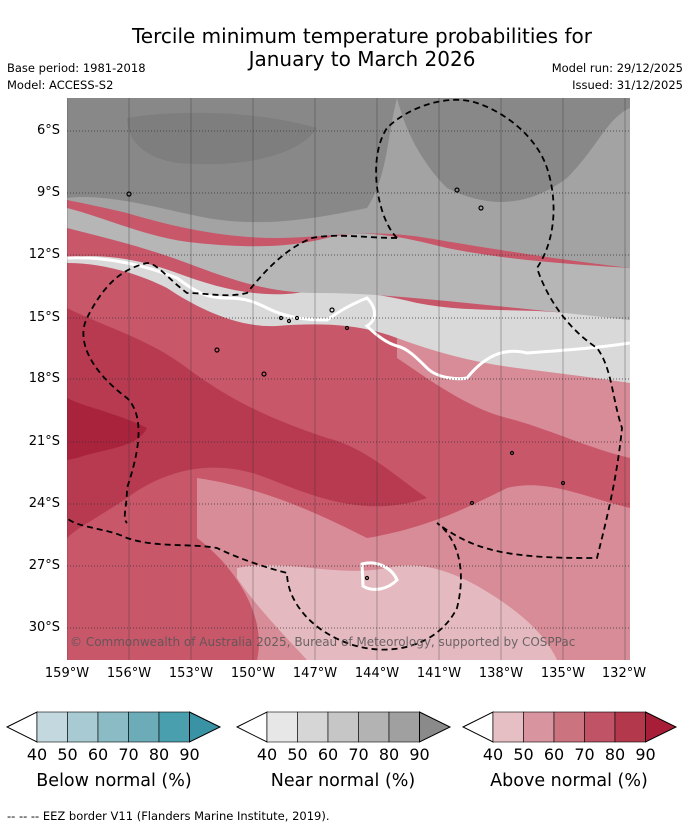  I want to click on lon-label-138w: 138°W, so click(501, 673).